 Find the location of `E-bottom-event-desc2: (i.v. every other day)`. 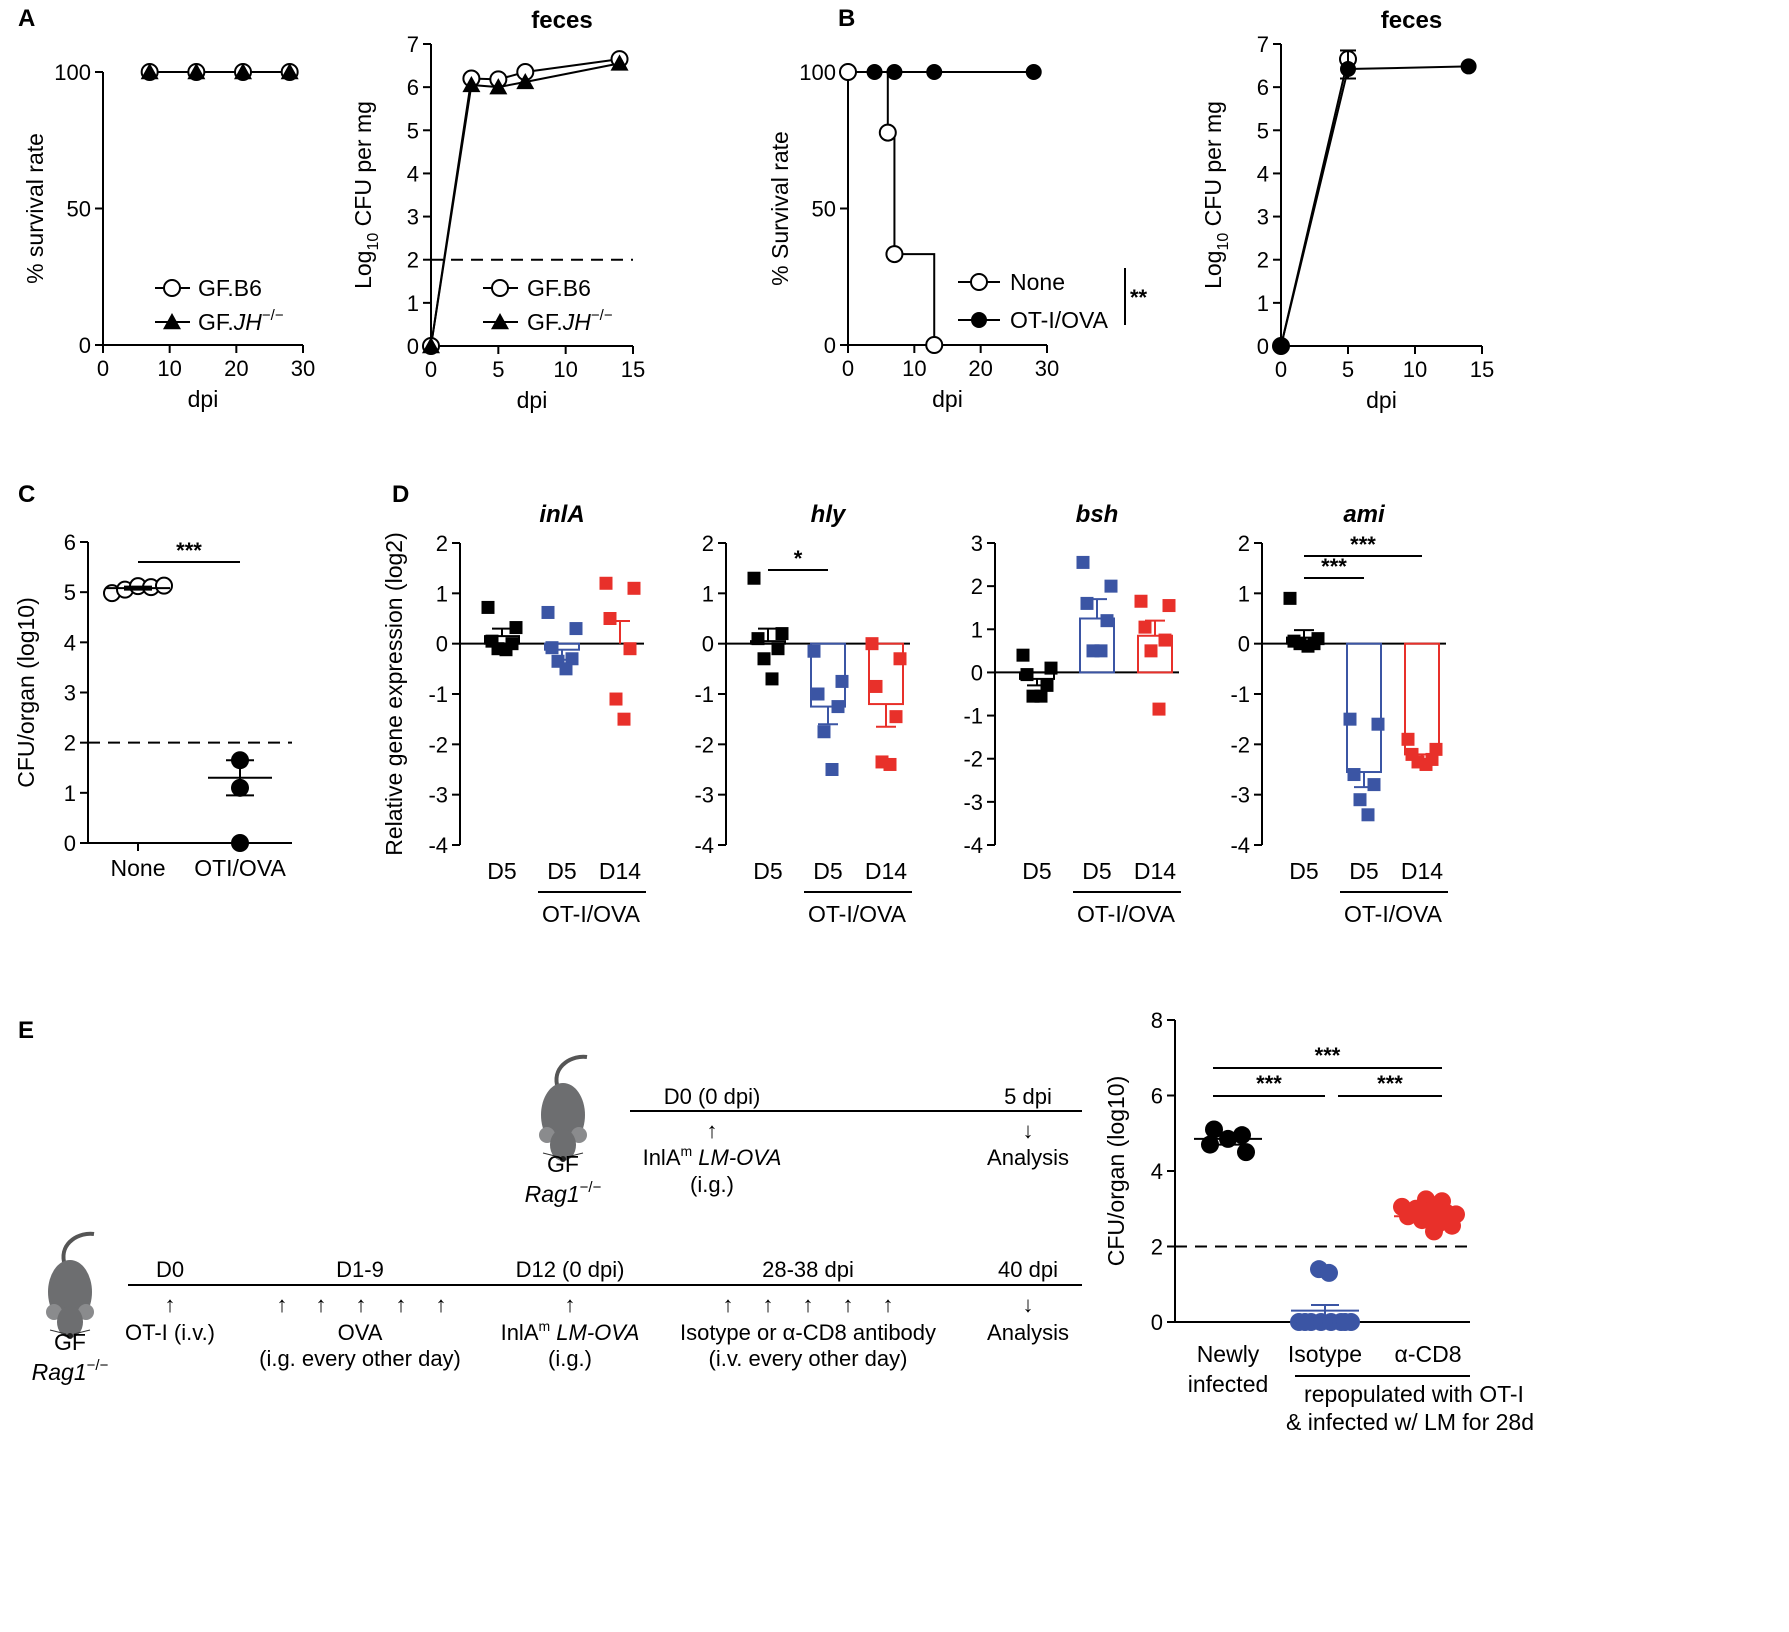

E-bottom-event-desc2: (i.v. every other day) is located at coordinates (808, 1358).